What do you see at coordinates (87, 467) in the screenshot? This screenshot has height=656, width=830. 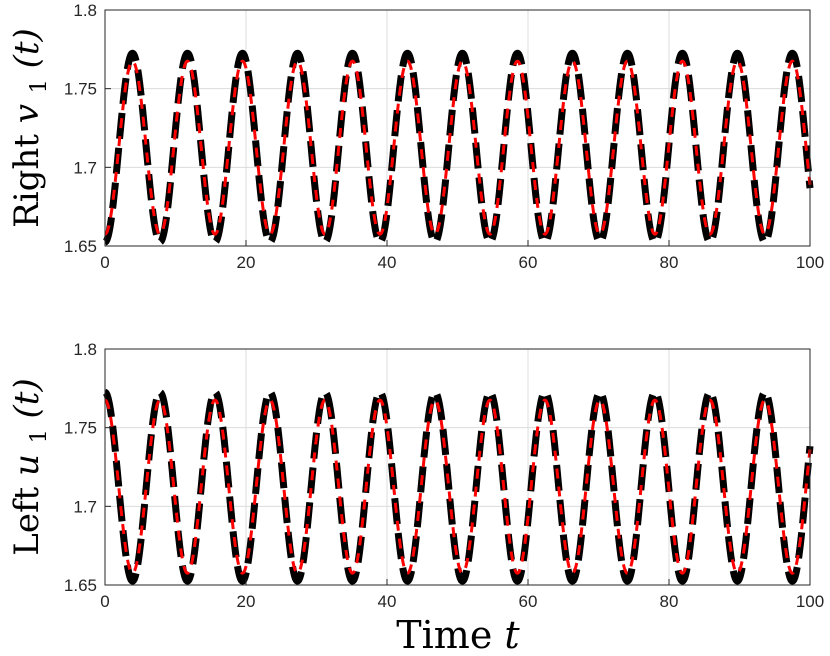 I see `bottom-y-ticks: 1.65 1.7 1.75 1.8` at bounding box center [87, 467].